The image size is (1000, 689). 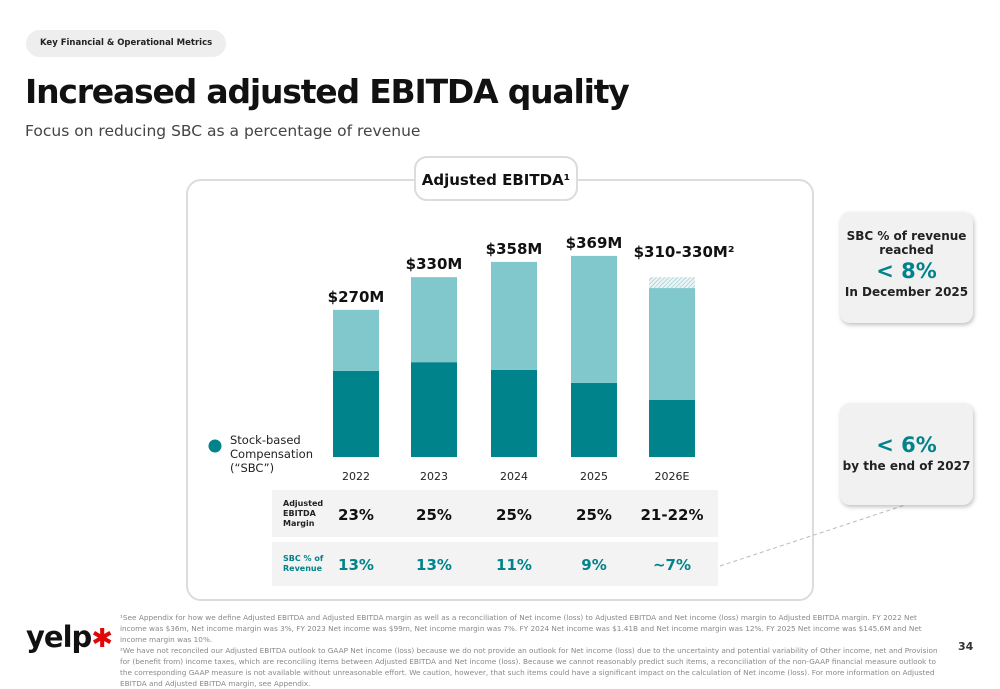 What do you see at coordinates (303, 513) in the screenshot?
I see `row-label: Adjusted EBITDA Margin` at bounding box center [303, 513].